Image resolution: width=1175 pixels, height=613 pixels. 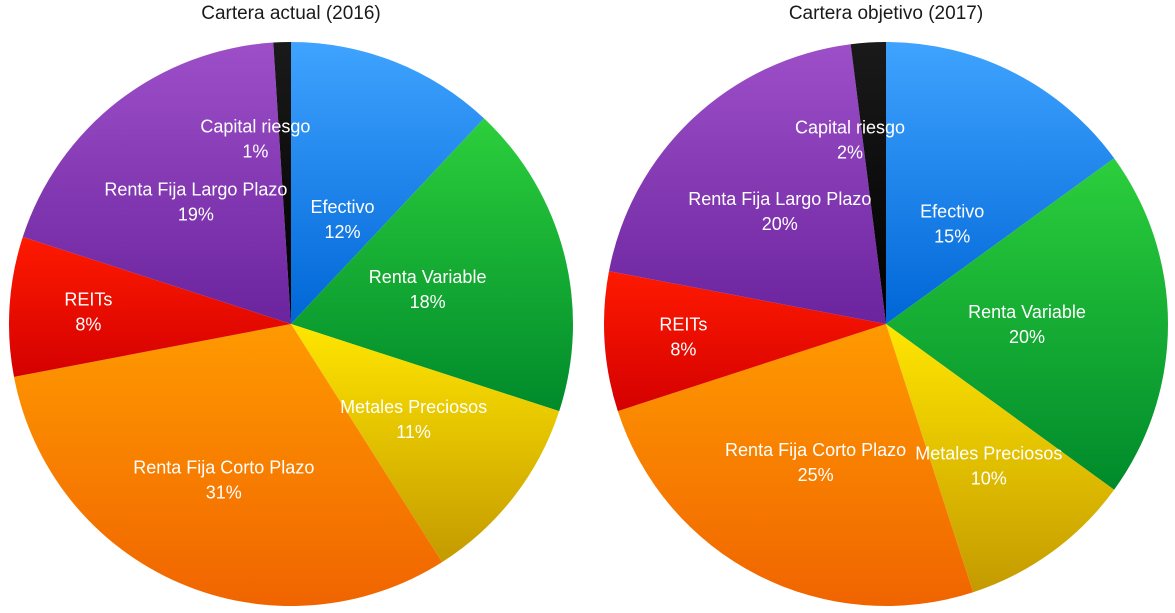 What do you see at coordinates (428, 302) in the screenshot?
I see `slice-value-renta-variable: 18%` at bounding box center [428, 302].